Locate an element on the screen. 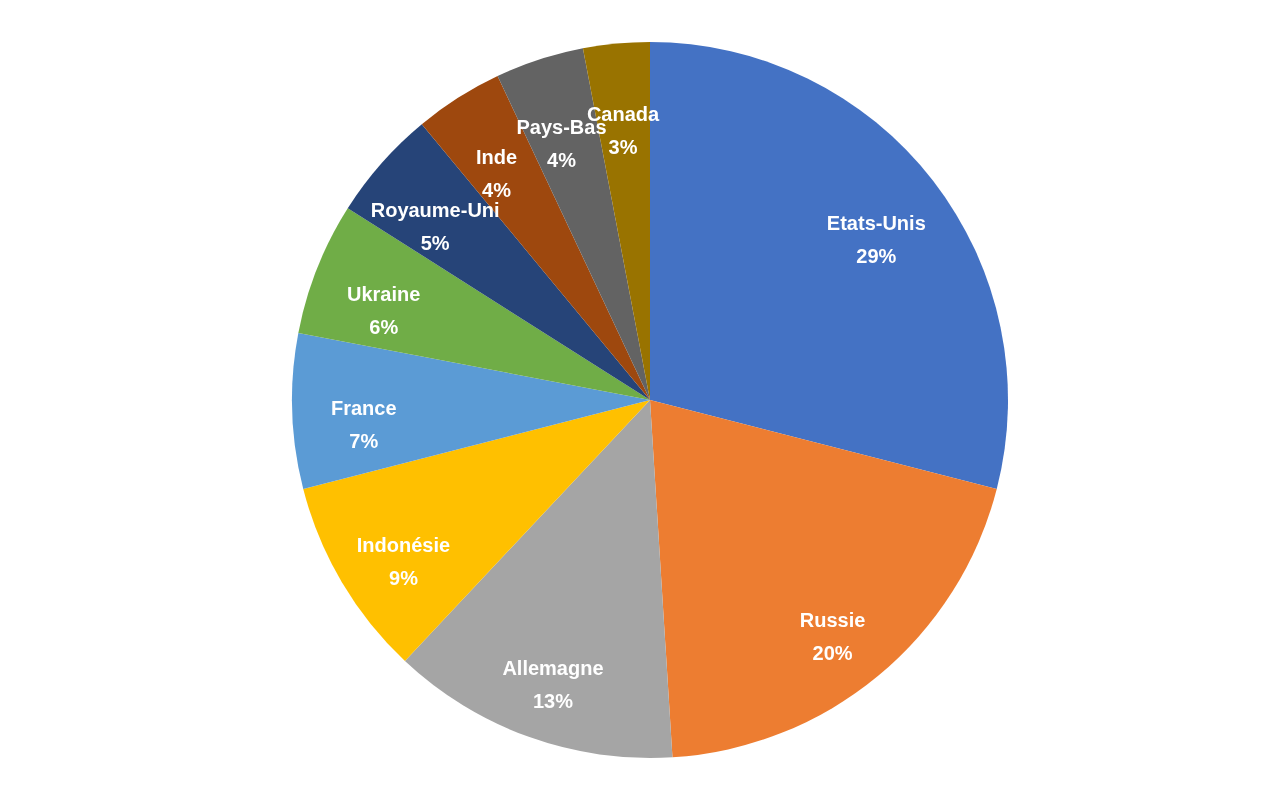 The height and width of the screenshot is (787, 1280). slice-label: Etats-Unis is located at coordinates (876, 223).